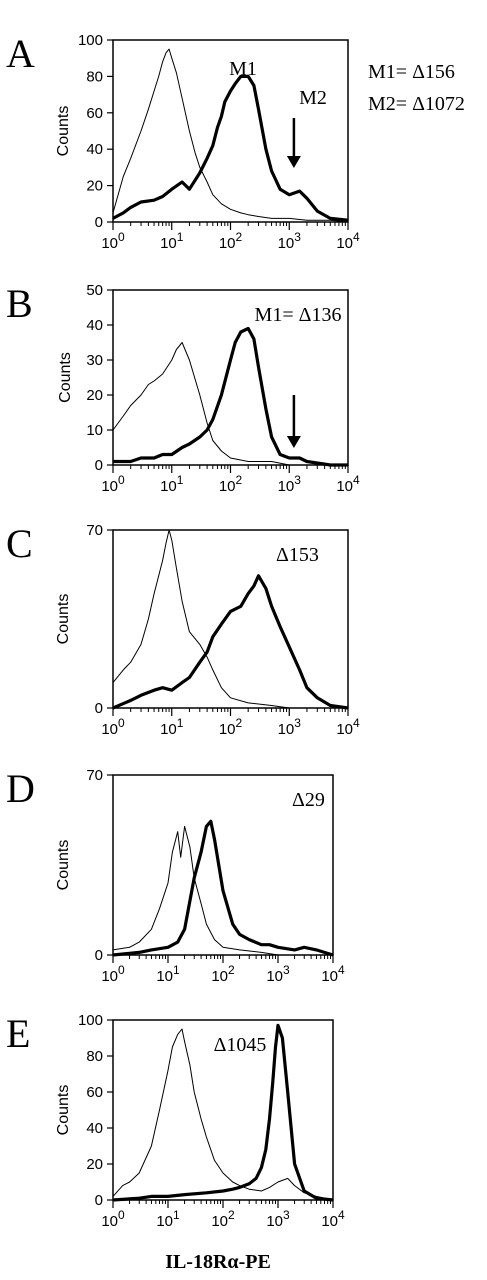 The height and width of the screenshot is (1280, 487). What do you see at coordinates (243, 69) in the screenshot?
I see `annotation-label: M1` at bounding box center [243, 69].